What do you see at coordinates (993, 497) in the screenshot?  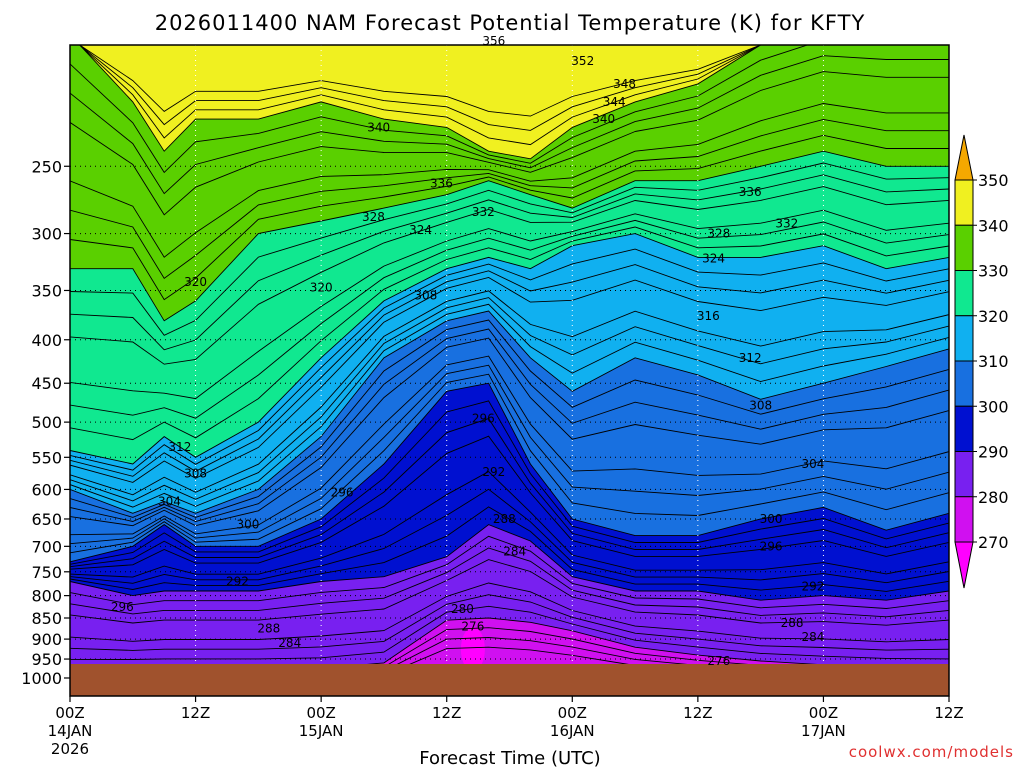 I see `colorbar-label: 280` at bounding box center [993, 497].